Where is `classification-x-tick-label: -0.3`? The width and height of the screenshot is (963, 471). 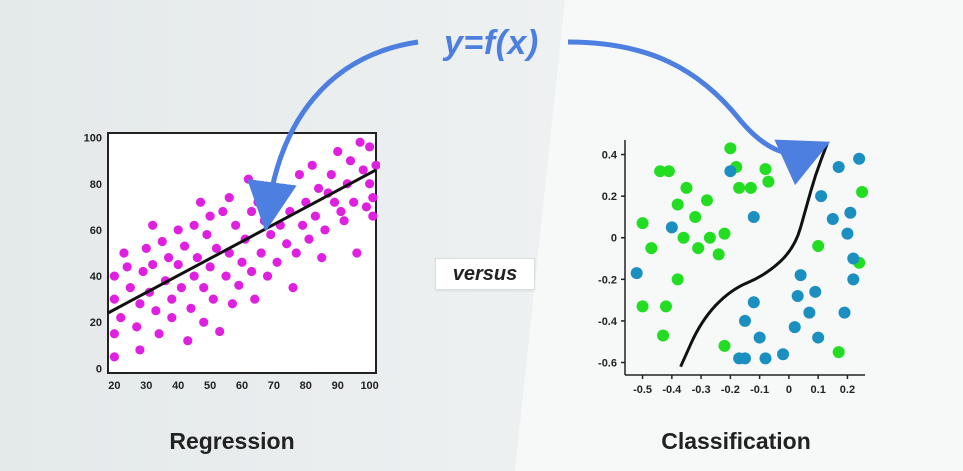 classification-x-tick-label: -0.3 is located at coordinates (701, 390).